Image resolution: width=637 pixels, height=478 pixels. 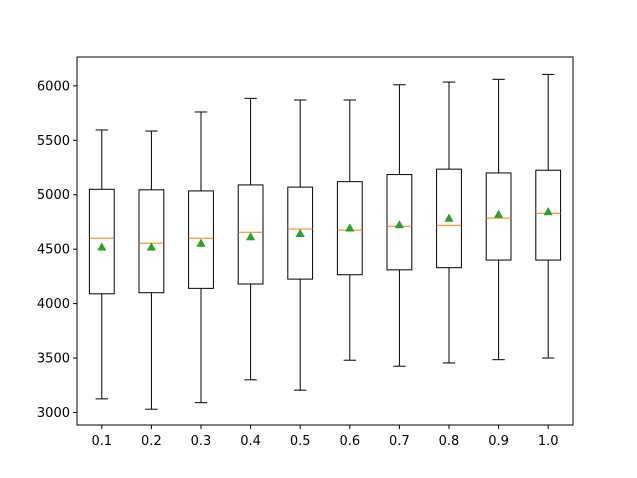 What do you see at coordinates (53, 250) in the screenshot?
I see `y-tick-label: 4500` at bounding box center [53, 250].